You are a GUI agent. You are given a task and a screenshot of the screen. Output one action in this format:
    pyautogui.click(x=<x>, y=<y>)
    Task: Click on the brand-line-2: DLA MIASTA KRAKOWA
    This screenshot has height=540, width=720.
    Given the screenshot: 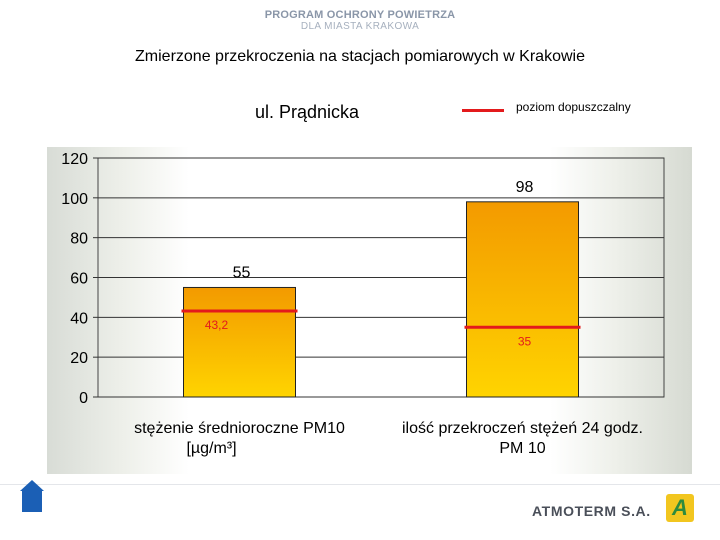 What is the action you would take?
    pyautogui.click(x=360, y=26)
    